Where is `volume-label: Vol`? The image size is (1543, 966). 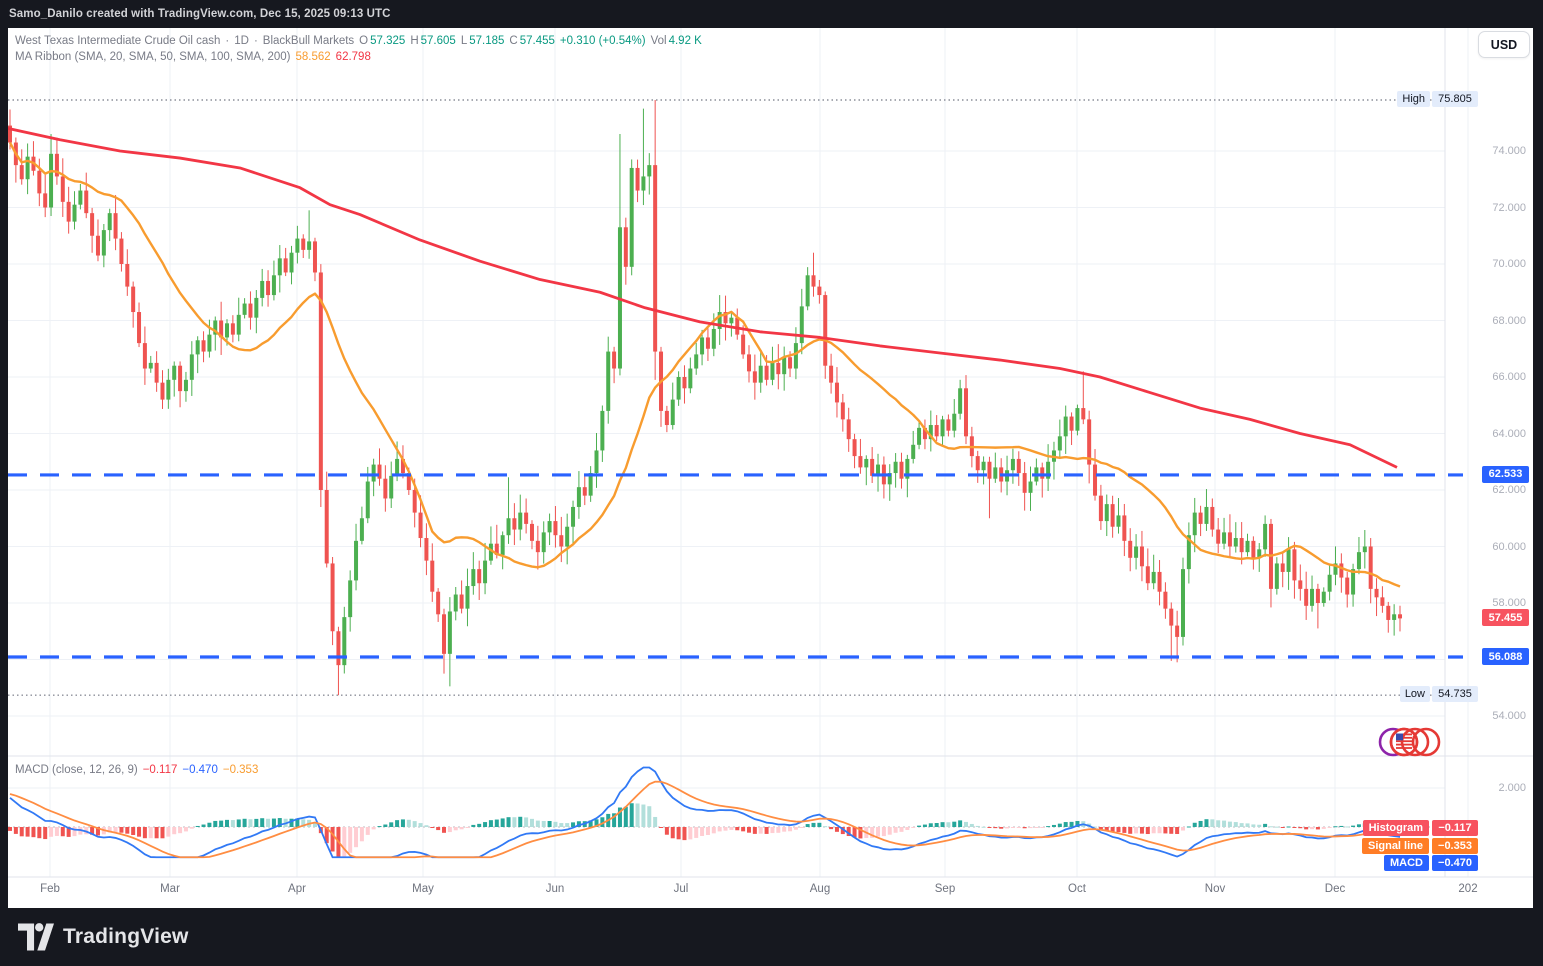
volume-label: Vol is located at coordinates (658, 41).